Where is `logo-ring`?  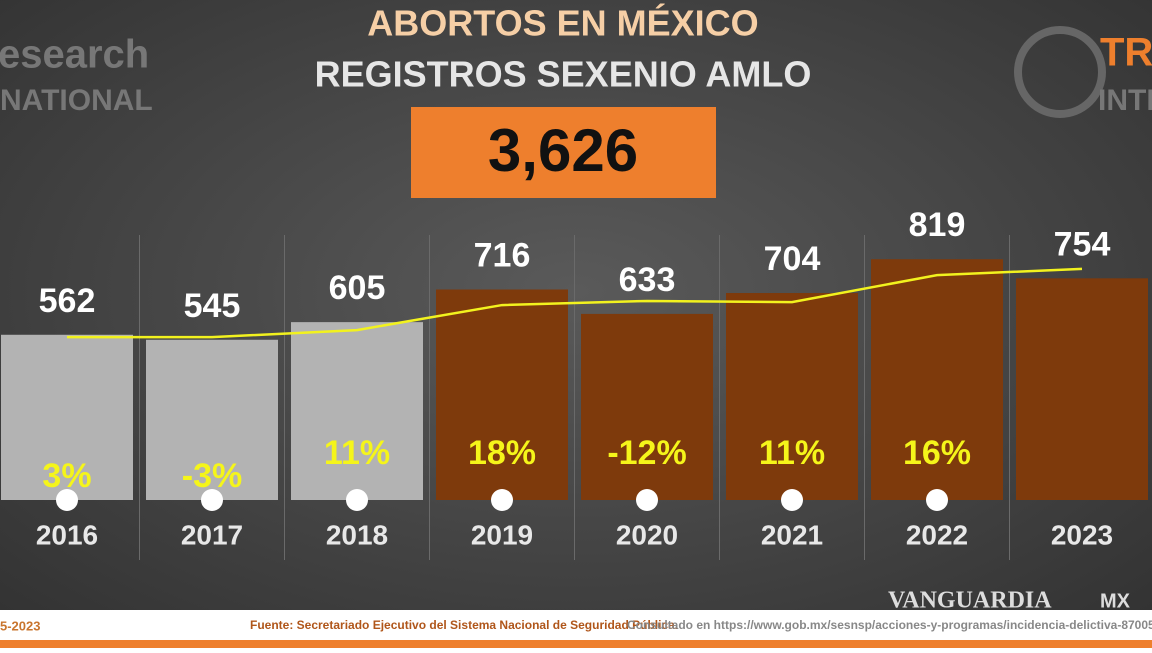
logo-ring is located at coordinates (1060, 72).